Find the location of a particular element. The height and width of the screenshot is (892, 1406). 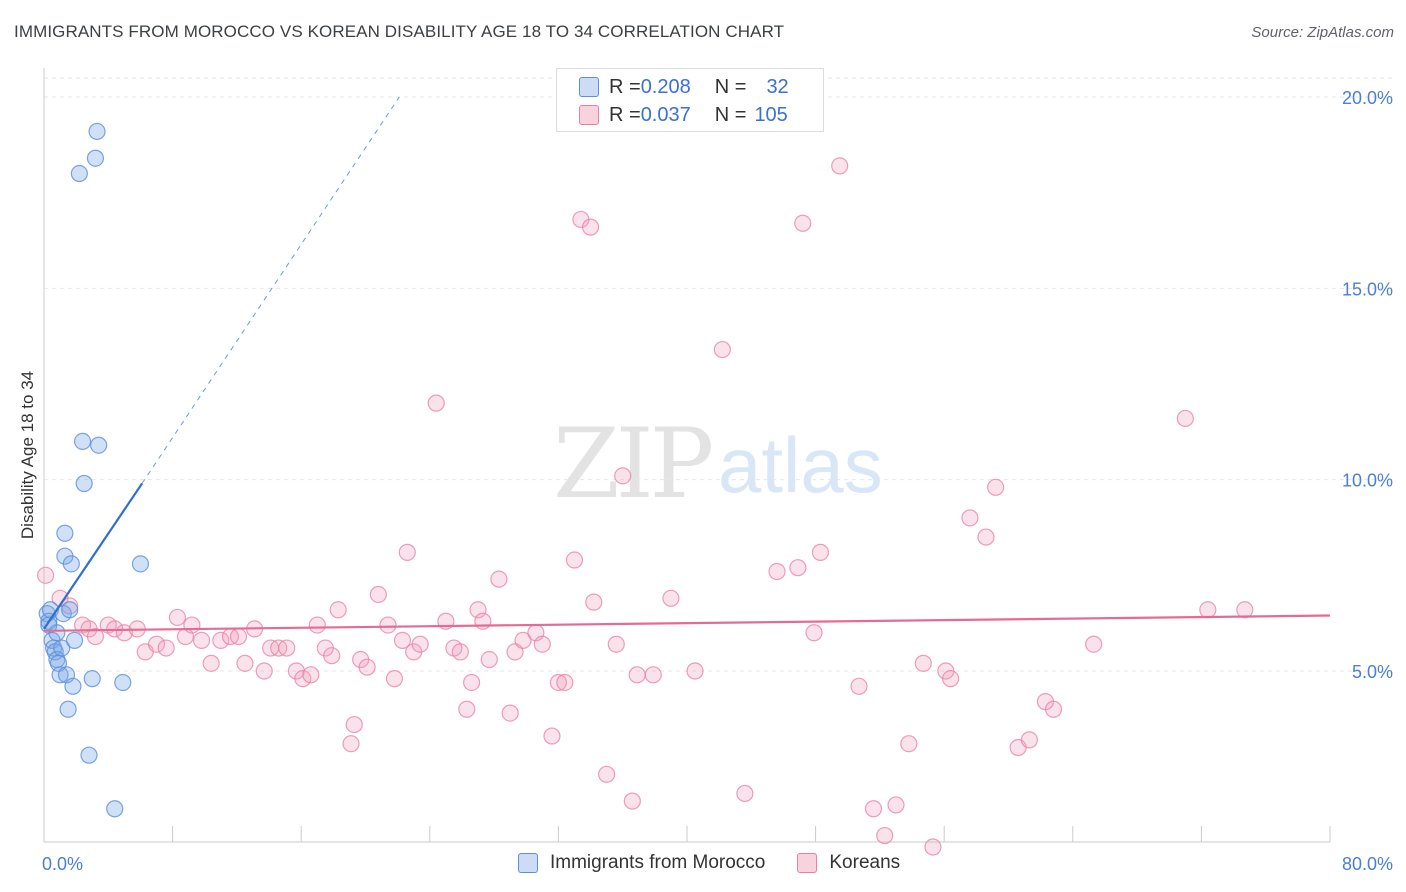

legend-row-morocco: R = 0.208 N = 32 is located at coordinates (684, 87).